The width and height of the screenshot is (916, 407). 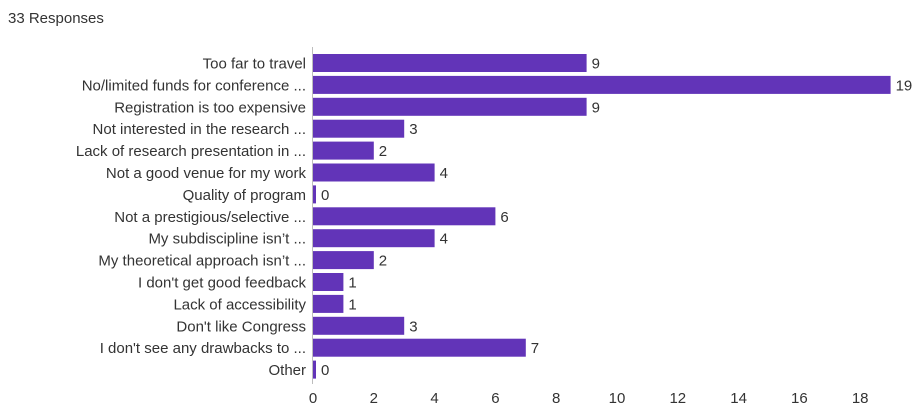 What do you see at coordinates (495, 398) in the screenshot?
I see `x-tick-label: 6` at bounding box center [495, 398].